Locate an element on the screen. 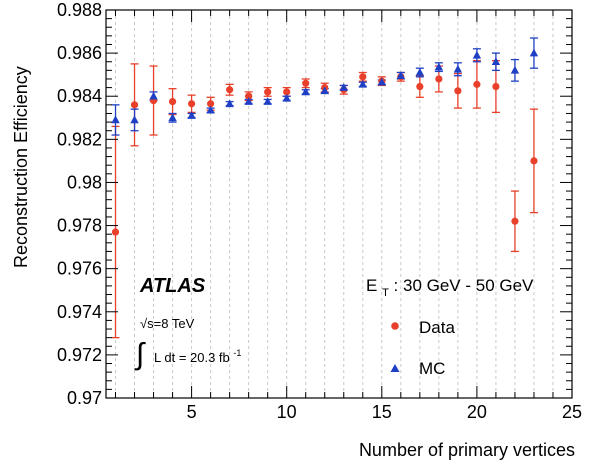 The height and width of the screenshot is (470, 589). lumi-label: L dt = 20.3 fb -1 is located at coordinates (197, 356).